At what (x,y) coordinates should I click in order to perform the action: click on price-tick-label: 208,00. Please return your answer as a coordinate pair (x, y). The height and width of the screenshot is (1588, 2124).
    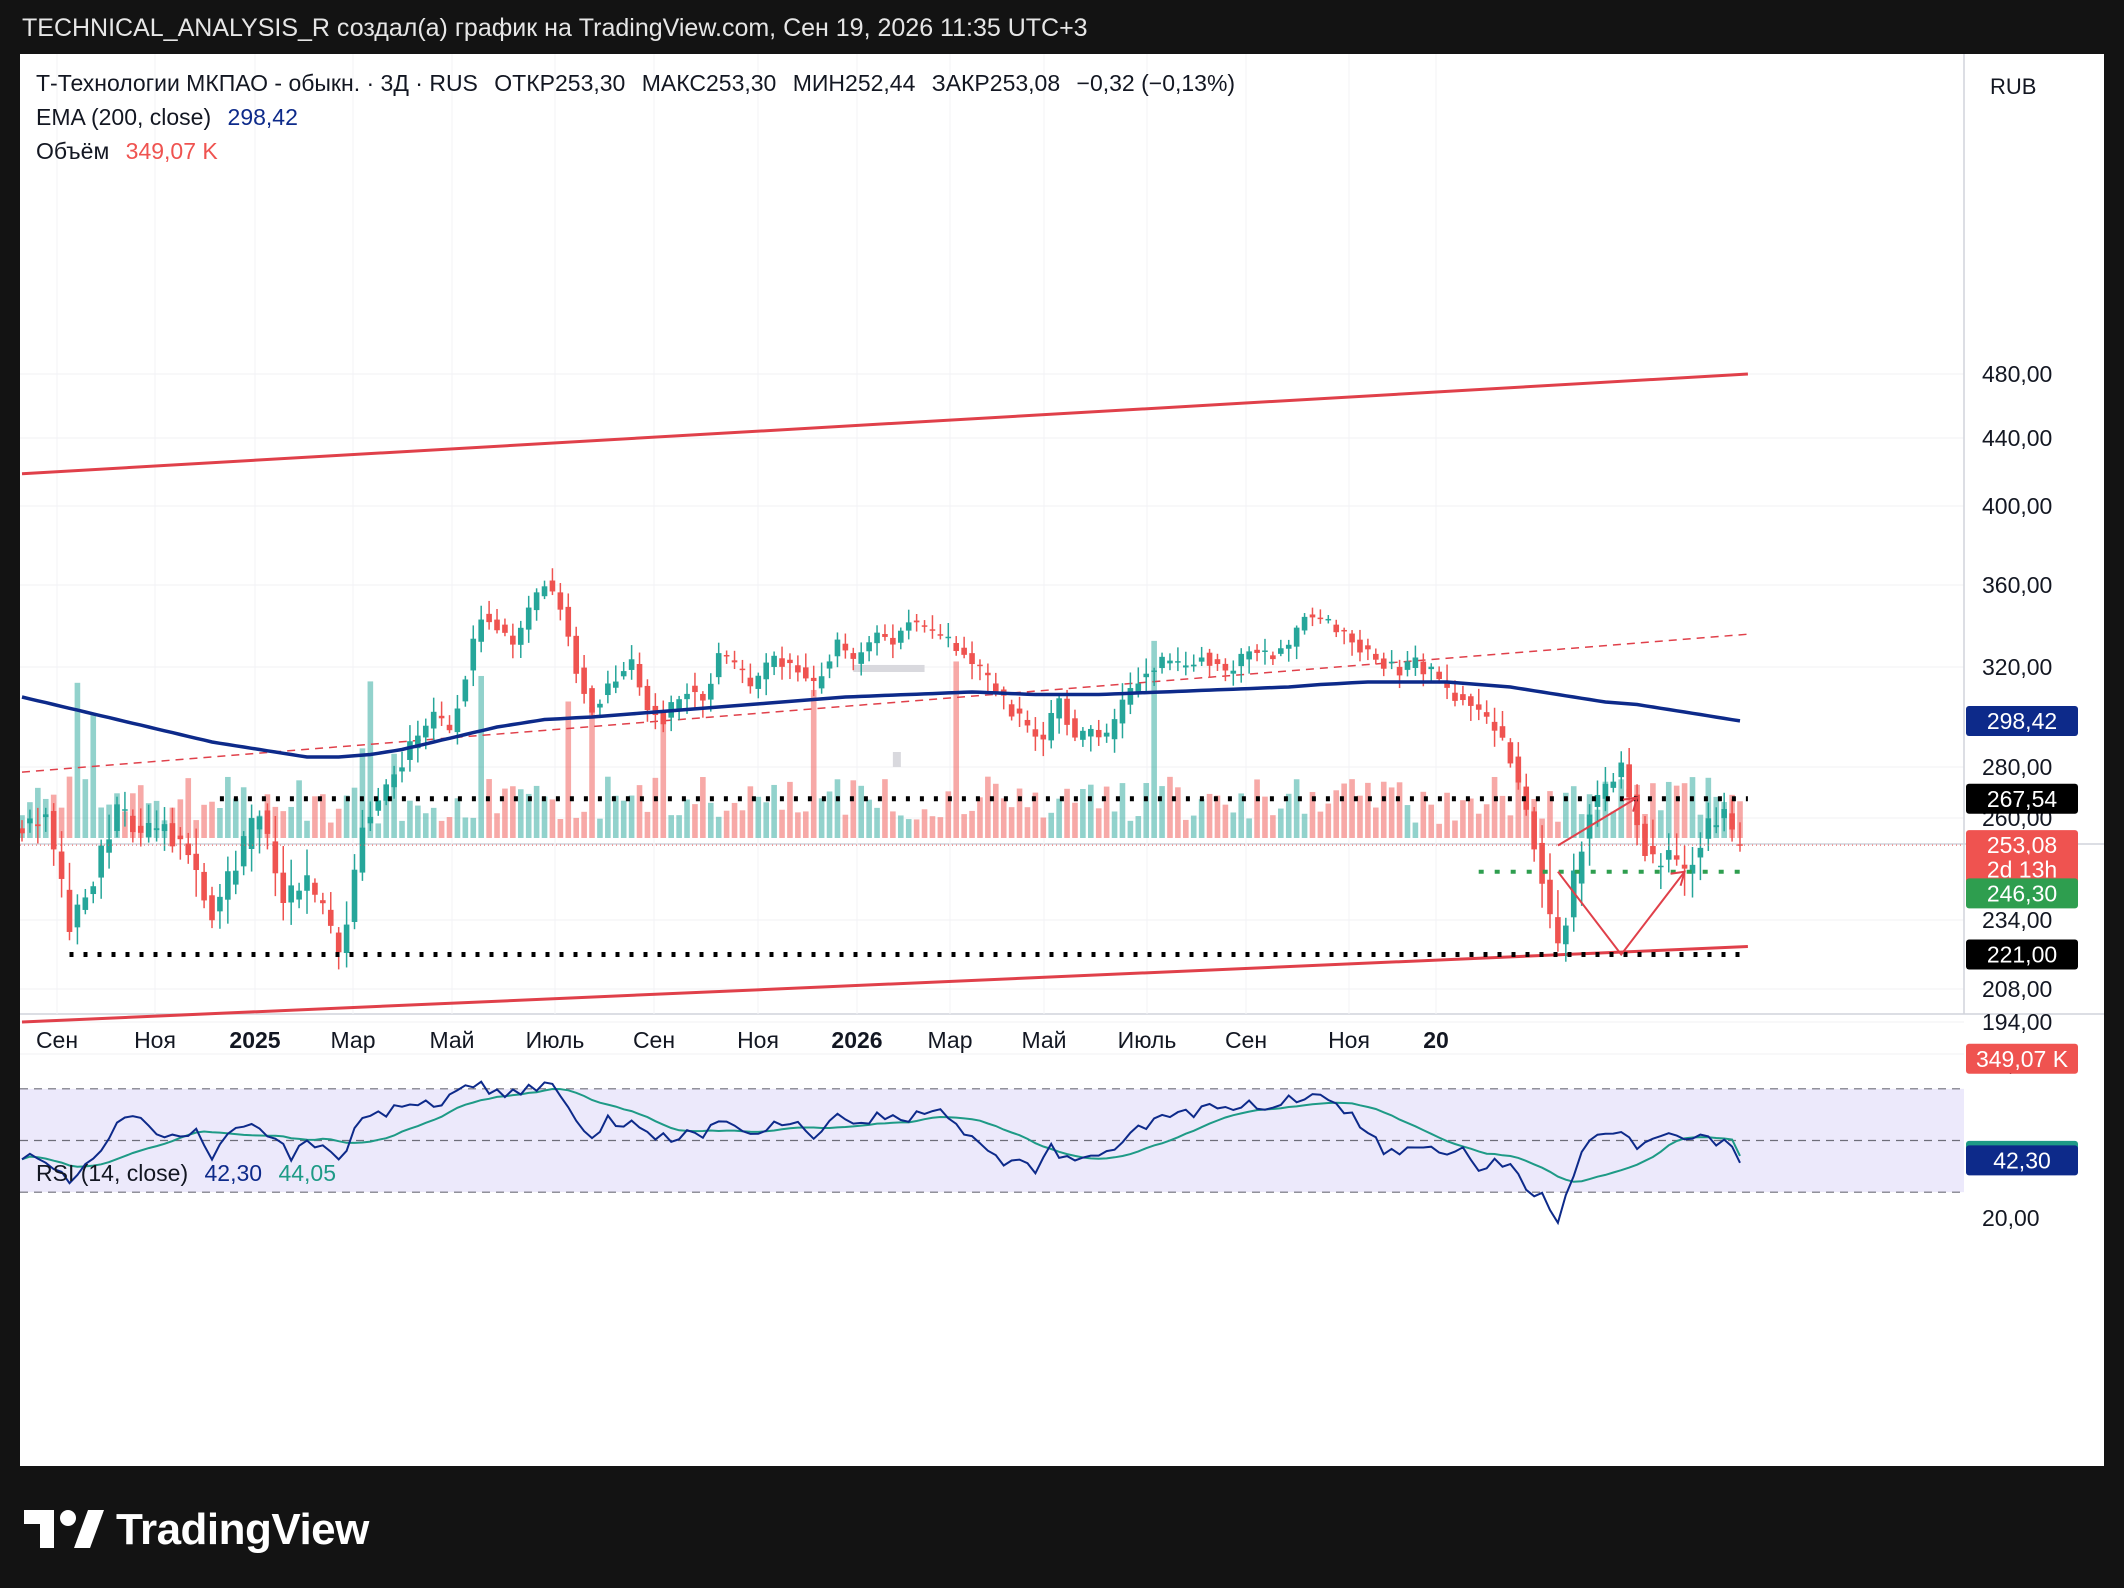
    Looking at the image, I should click on (2017, 989).